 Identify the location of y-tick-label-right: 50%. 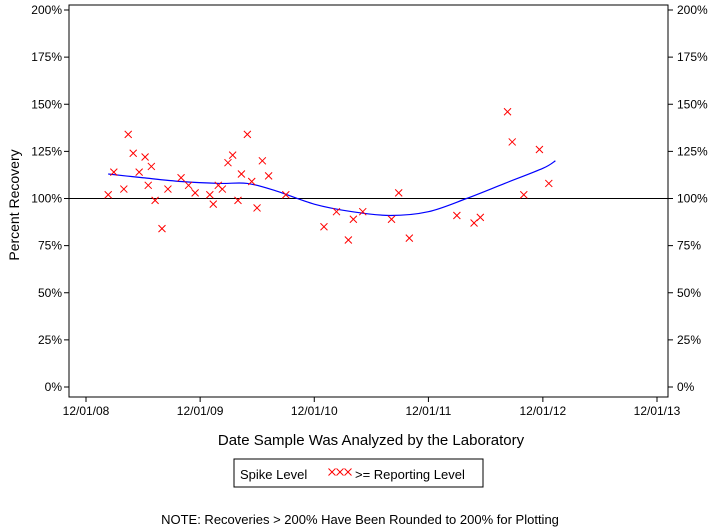
(689, 293).